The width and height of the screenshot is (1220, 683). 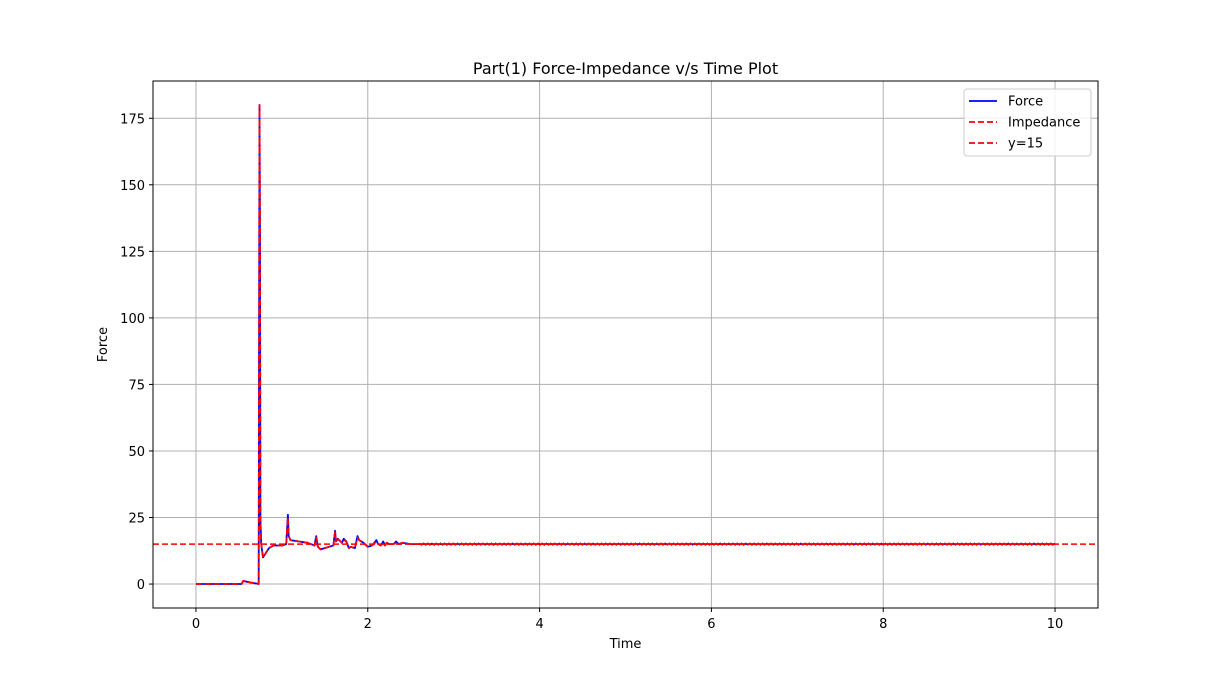 What do you see at coordinates (196, 624) in the screenshot?
I see `x-tick-label: 0` at bounding box center [196, 624].